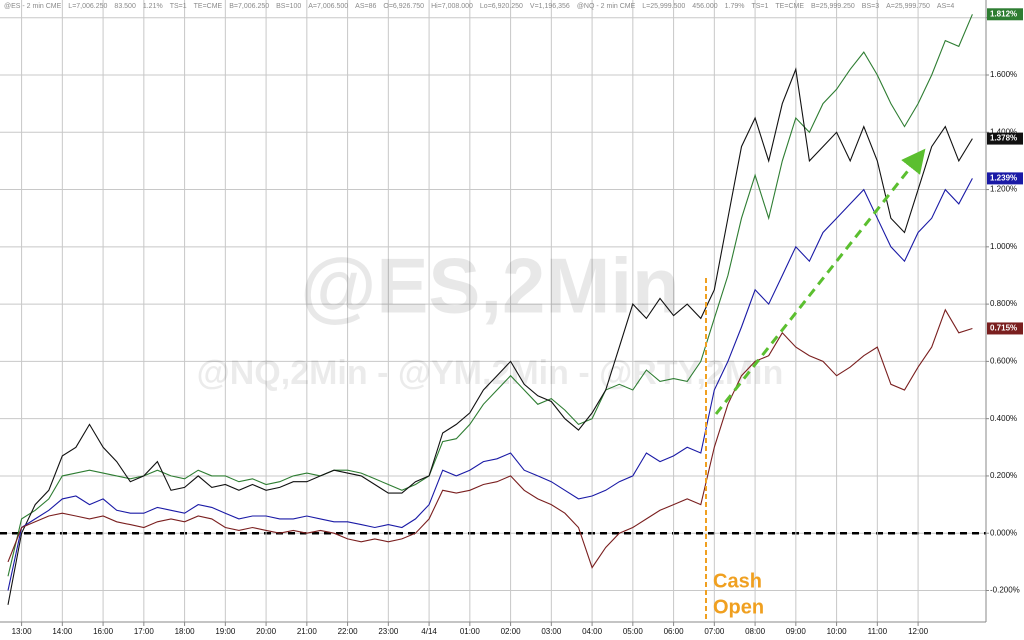 Image resolution: width=1024 pixels, height=640 pixels. I want to click on y-tick-label: 1.200%, so click(1003, 189).